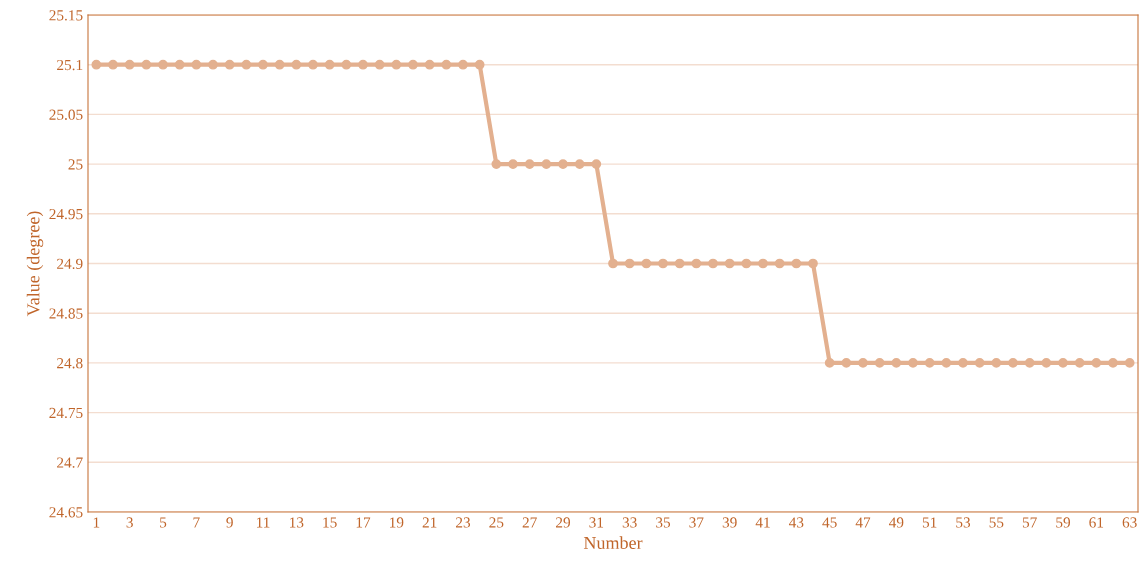 The height and width of the screenshot is (577, 1148). I want to click on x-axis-title: Number, so click(613, 542).